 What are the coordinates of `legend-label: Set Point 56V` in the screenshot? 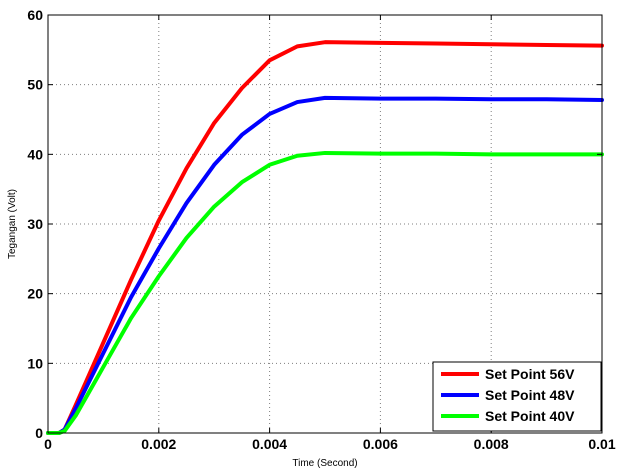 It's located at (530, 374).